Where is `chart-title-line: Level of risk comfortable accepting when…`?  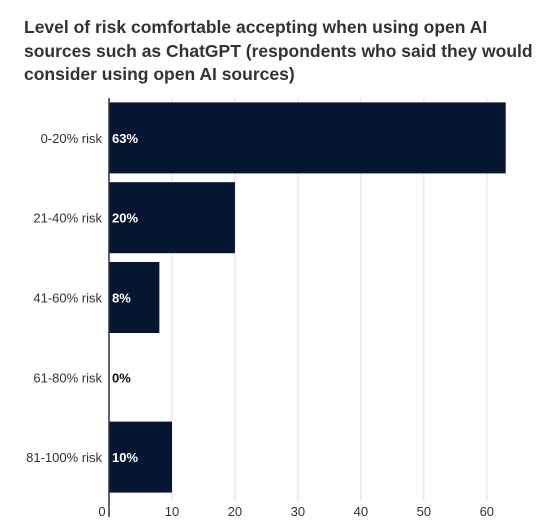
chart-title-line: Level of risk comfortable accepting when… is located at coordinates (256, 27).